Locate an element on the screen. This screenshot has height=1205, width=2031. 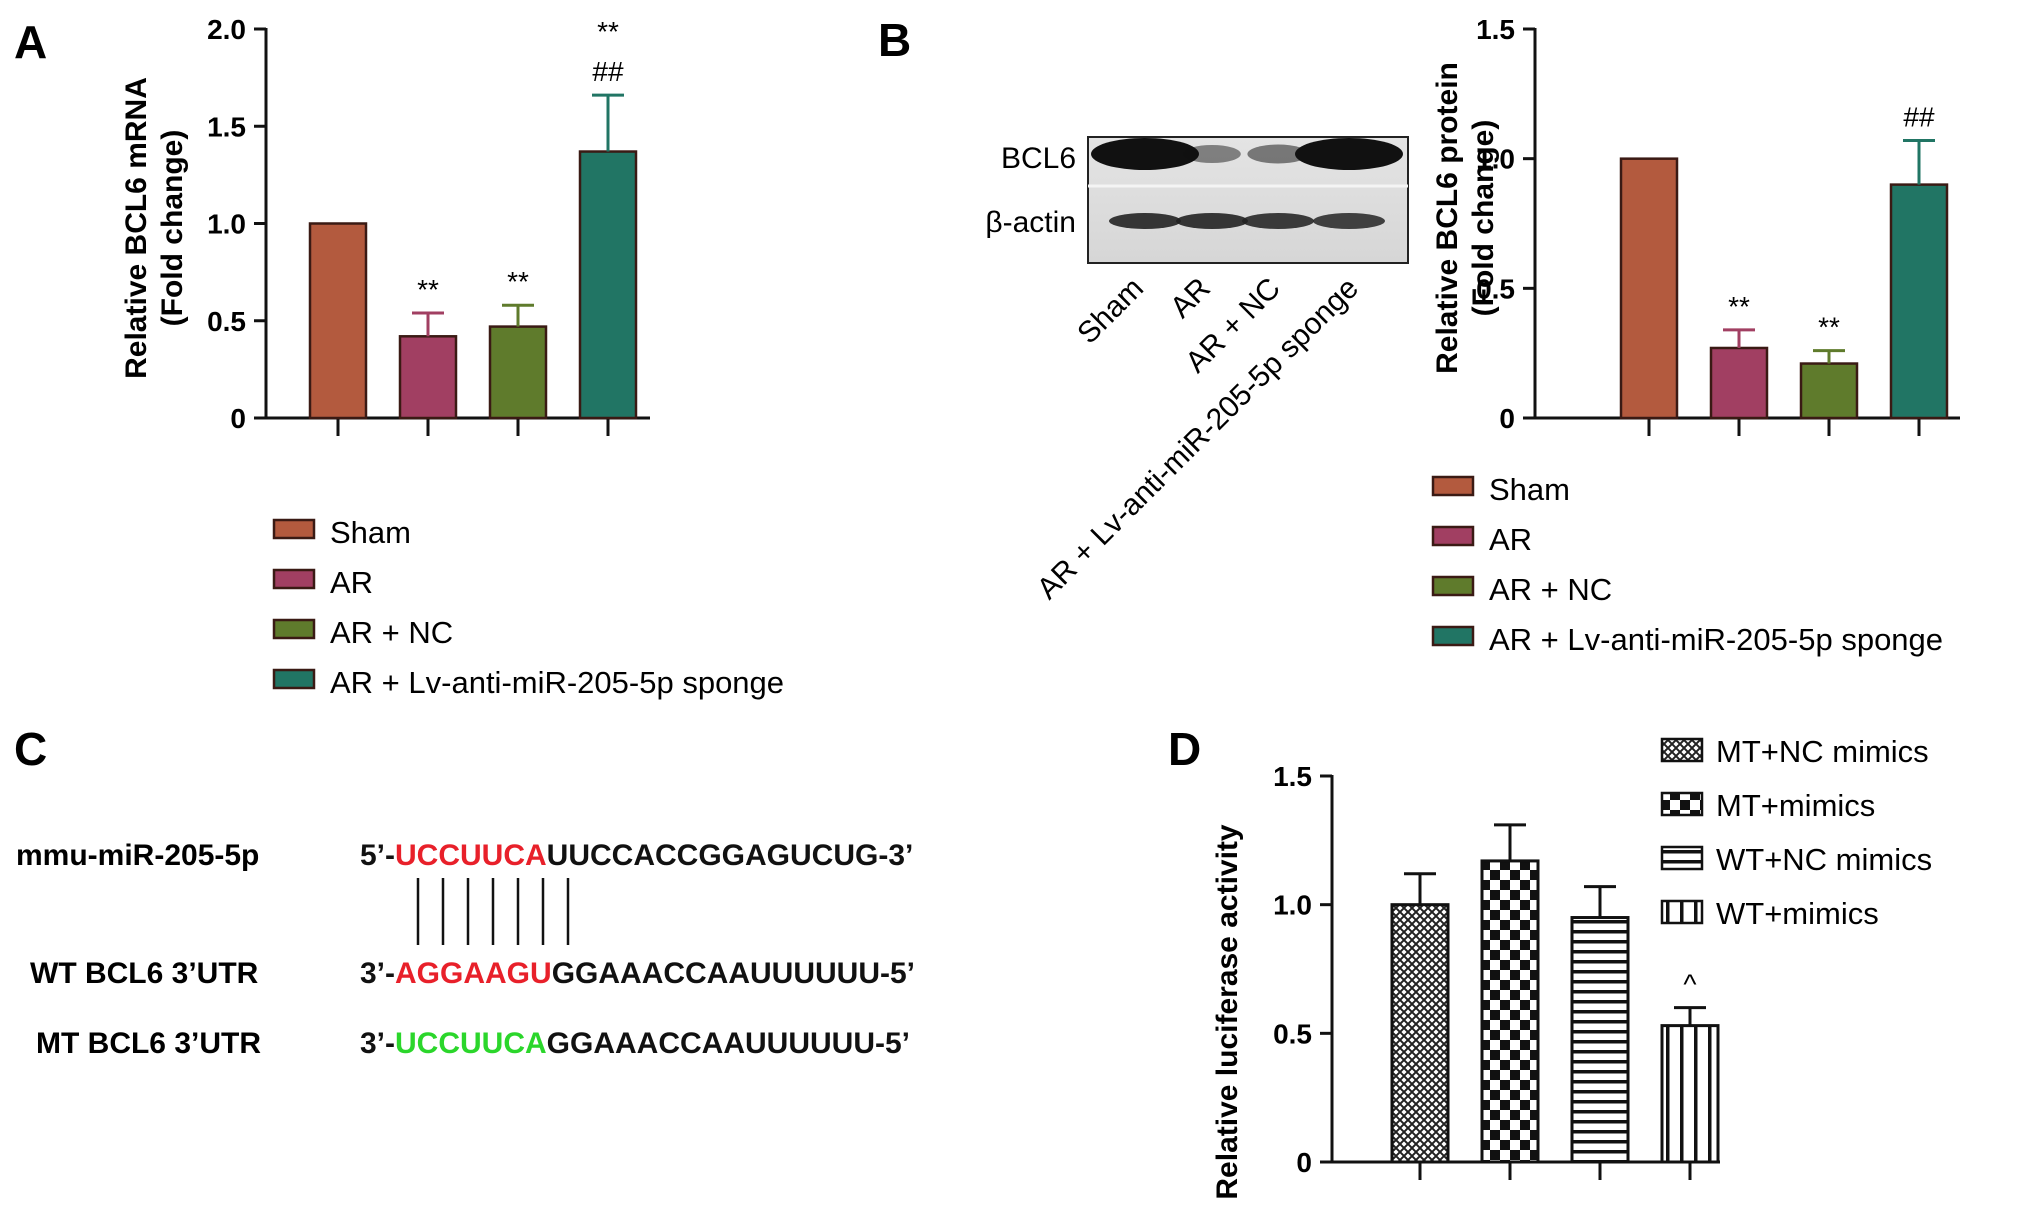
blot-lane-label: AR is located at coordinates (1190, 298).